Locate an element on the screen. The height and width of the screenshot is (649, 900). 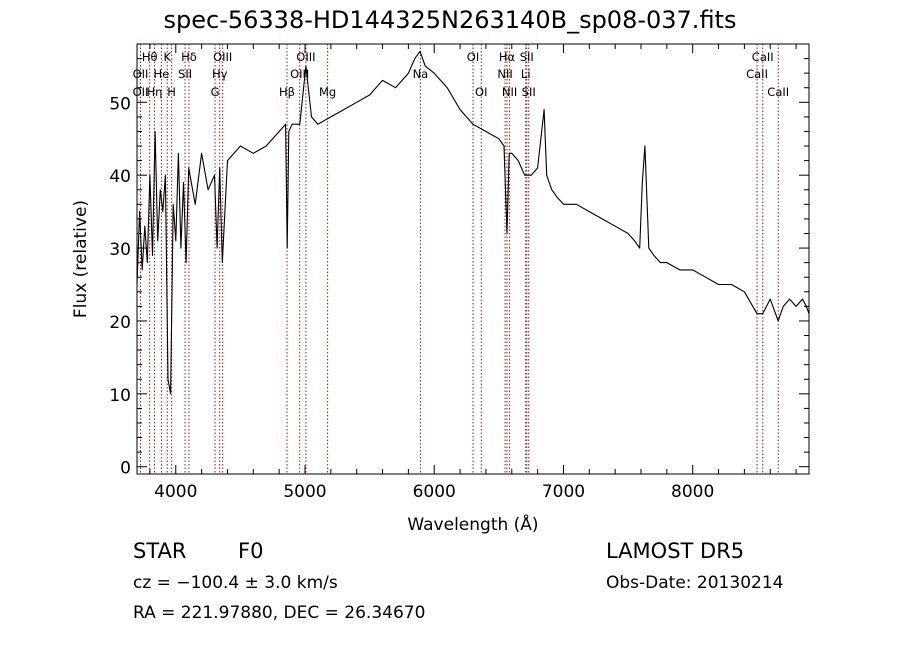
line-marker-label: Li is located at coordinates (526, 74).